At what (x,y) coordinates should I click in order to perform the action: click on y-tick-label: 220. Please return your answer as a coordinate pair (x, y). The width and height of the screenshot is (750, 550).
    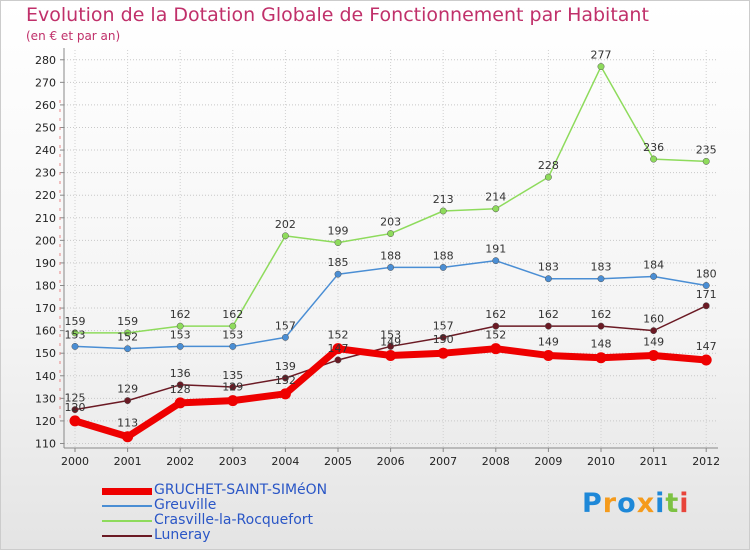
    Looking at the image, I should click on (45, 195).